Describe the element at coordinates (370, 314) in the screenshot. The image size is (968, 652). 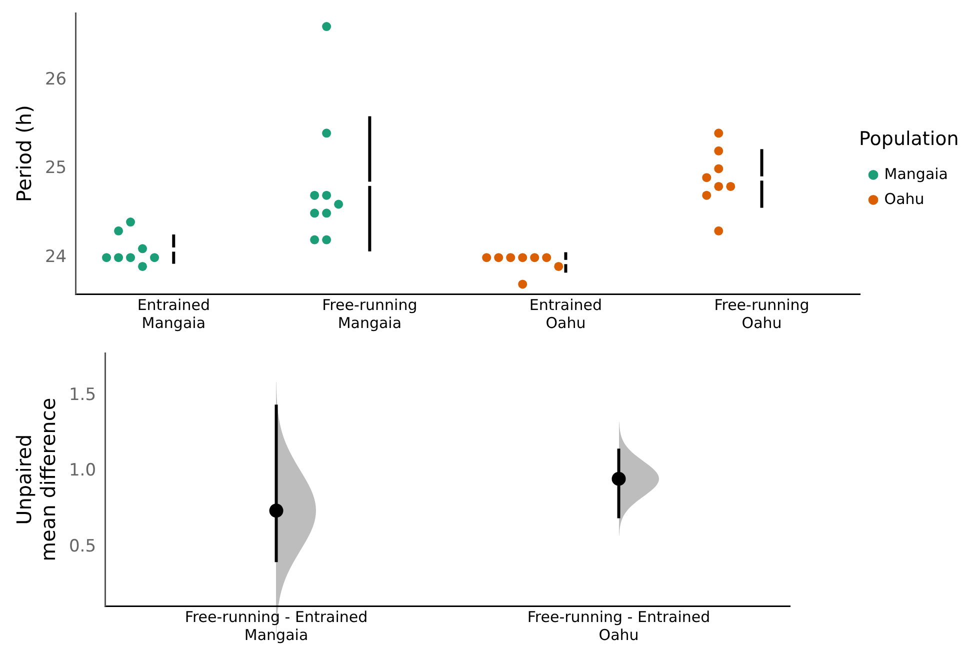
I see `x-tick-label: Free-running Mangaia` at that location.